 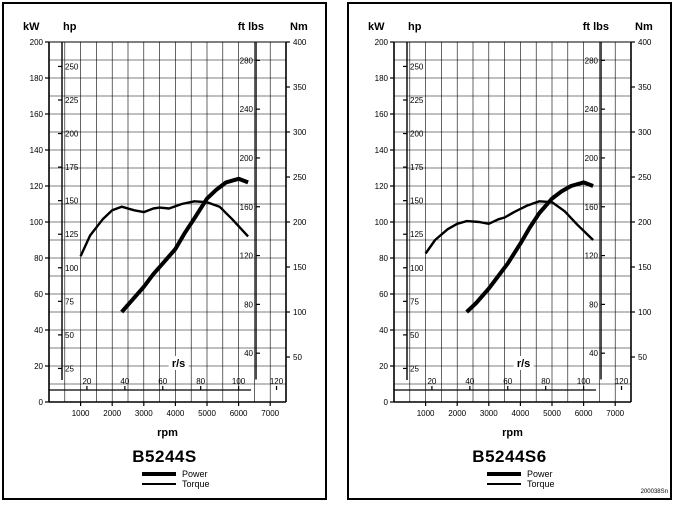 I want to click on hp-tick-label: 150, so click(x=72, y=201).